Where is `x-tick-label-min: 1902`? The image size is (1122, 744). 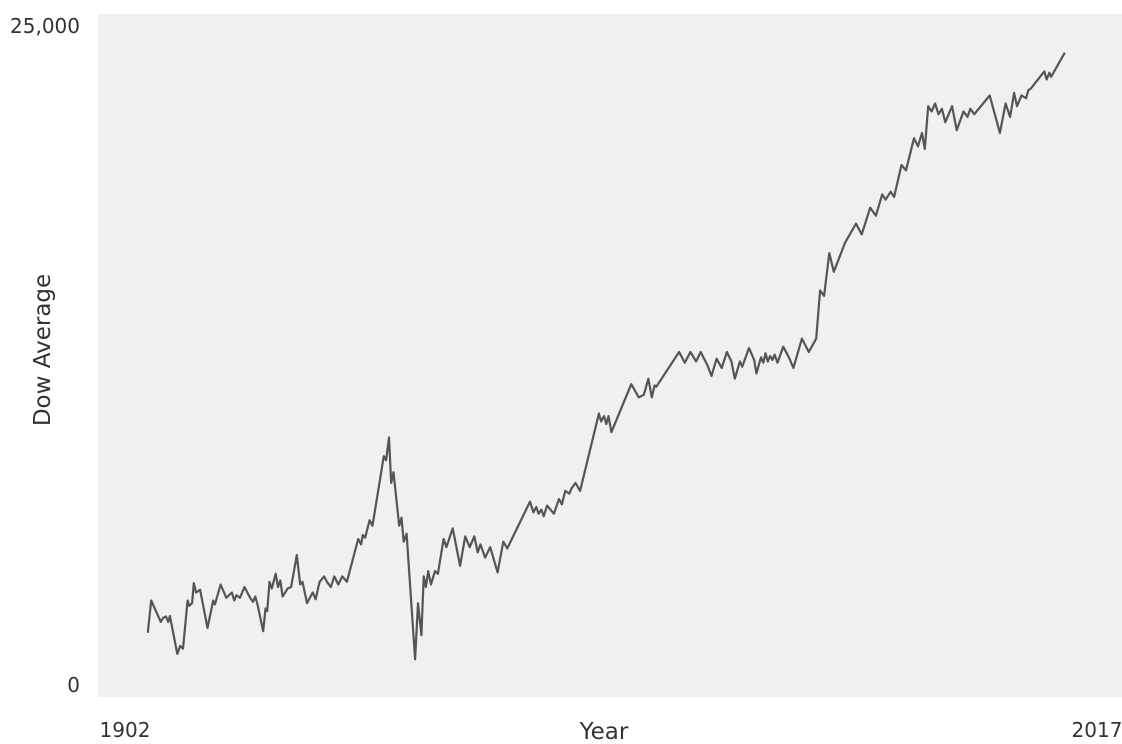
x-tick-label-min: 1902 is located at coordinates (125, 729).